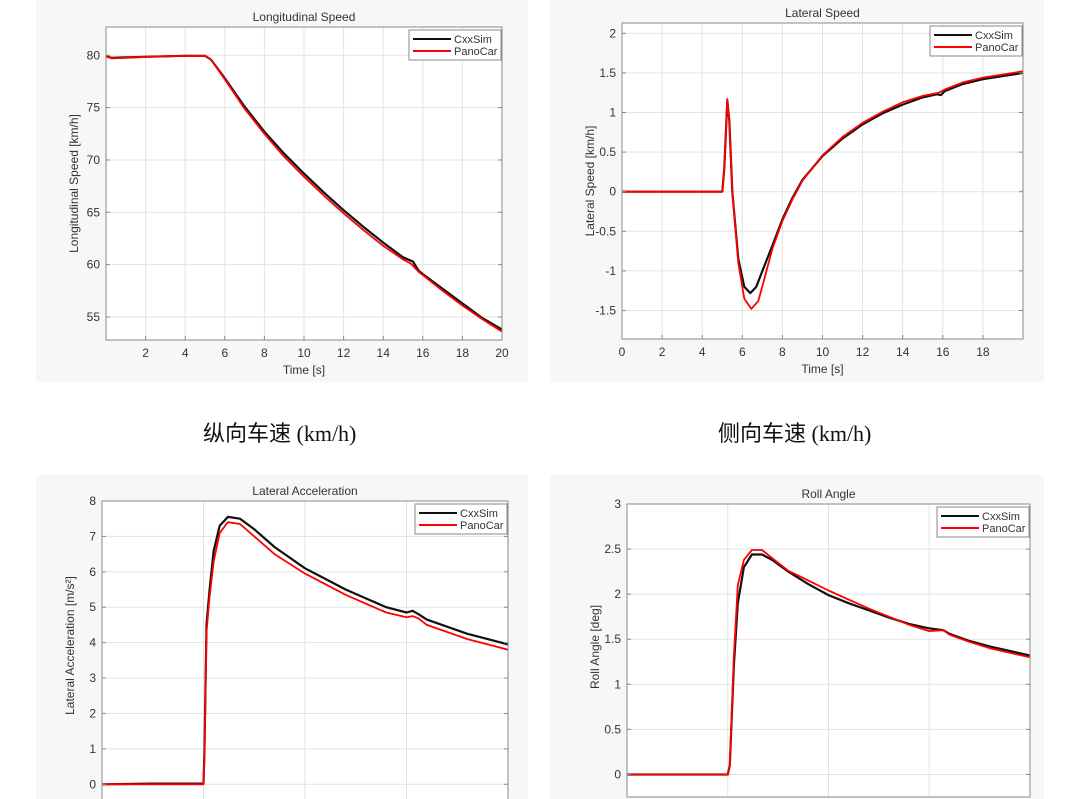 This screenshot has width=1080, height=799. What do you see at coordinates (828, 494) in the screenshot?
I see `chart-title: Roll Angle` at bounding box center [828, 494].